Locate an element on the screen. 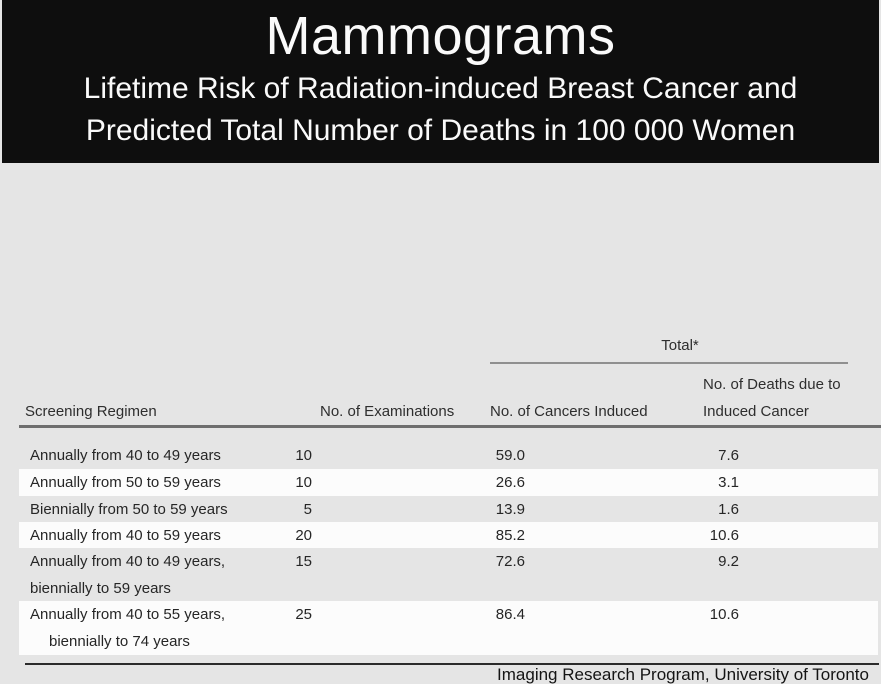 The height and width of the screenshot is (684, 881). cancers-cell: 86.4 is located at coordinates (510, 614).